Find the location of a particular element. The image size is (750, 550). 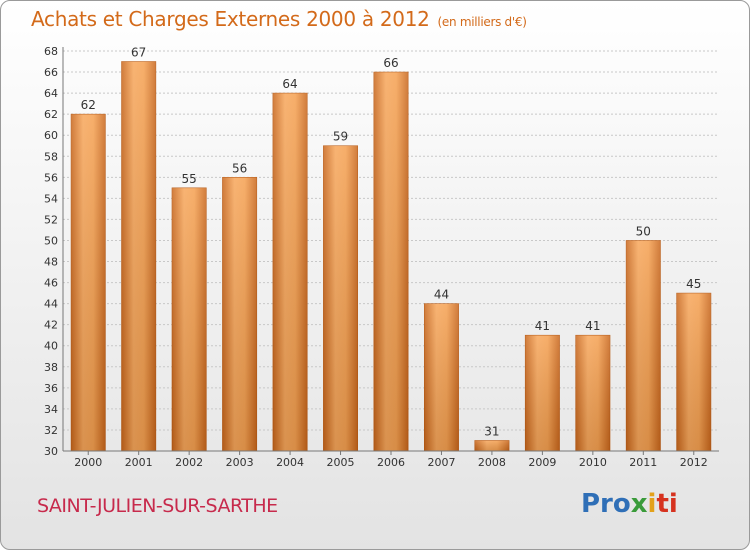

bar-shade-2006 is located at coordinates (391, 261).